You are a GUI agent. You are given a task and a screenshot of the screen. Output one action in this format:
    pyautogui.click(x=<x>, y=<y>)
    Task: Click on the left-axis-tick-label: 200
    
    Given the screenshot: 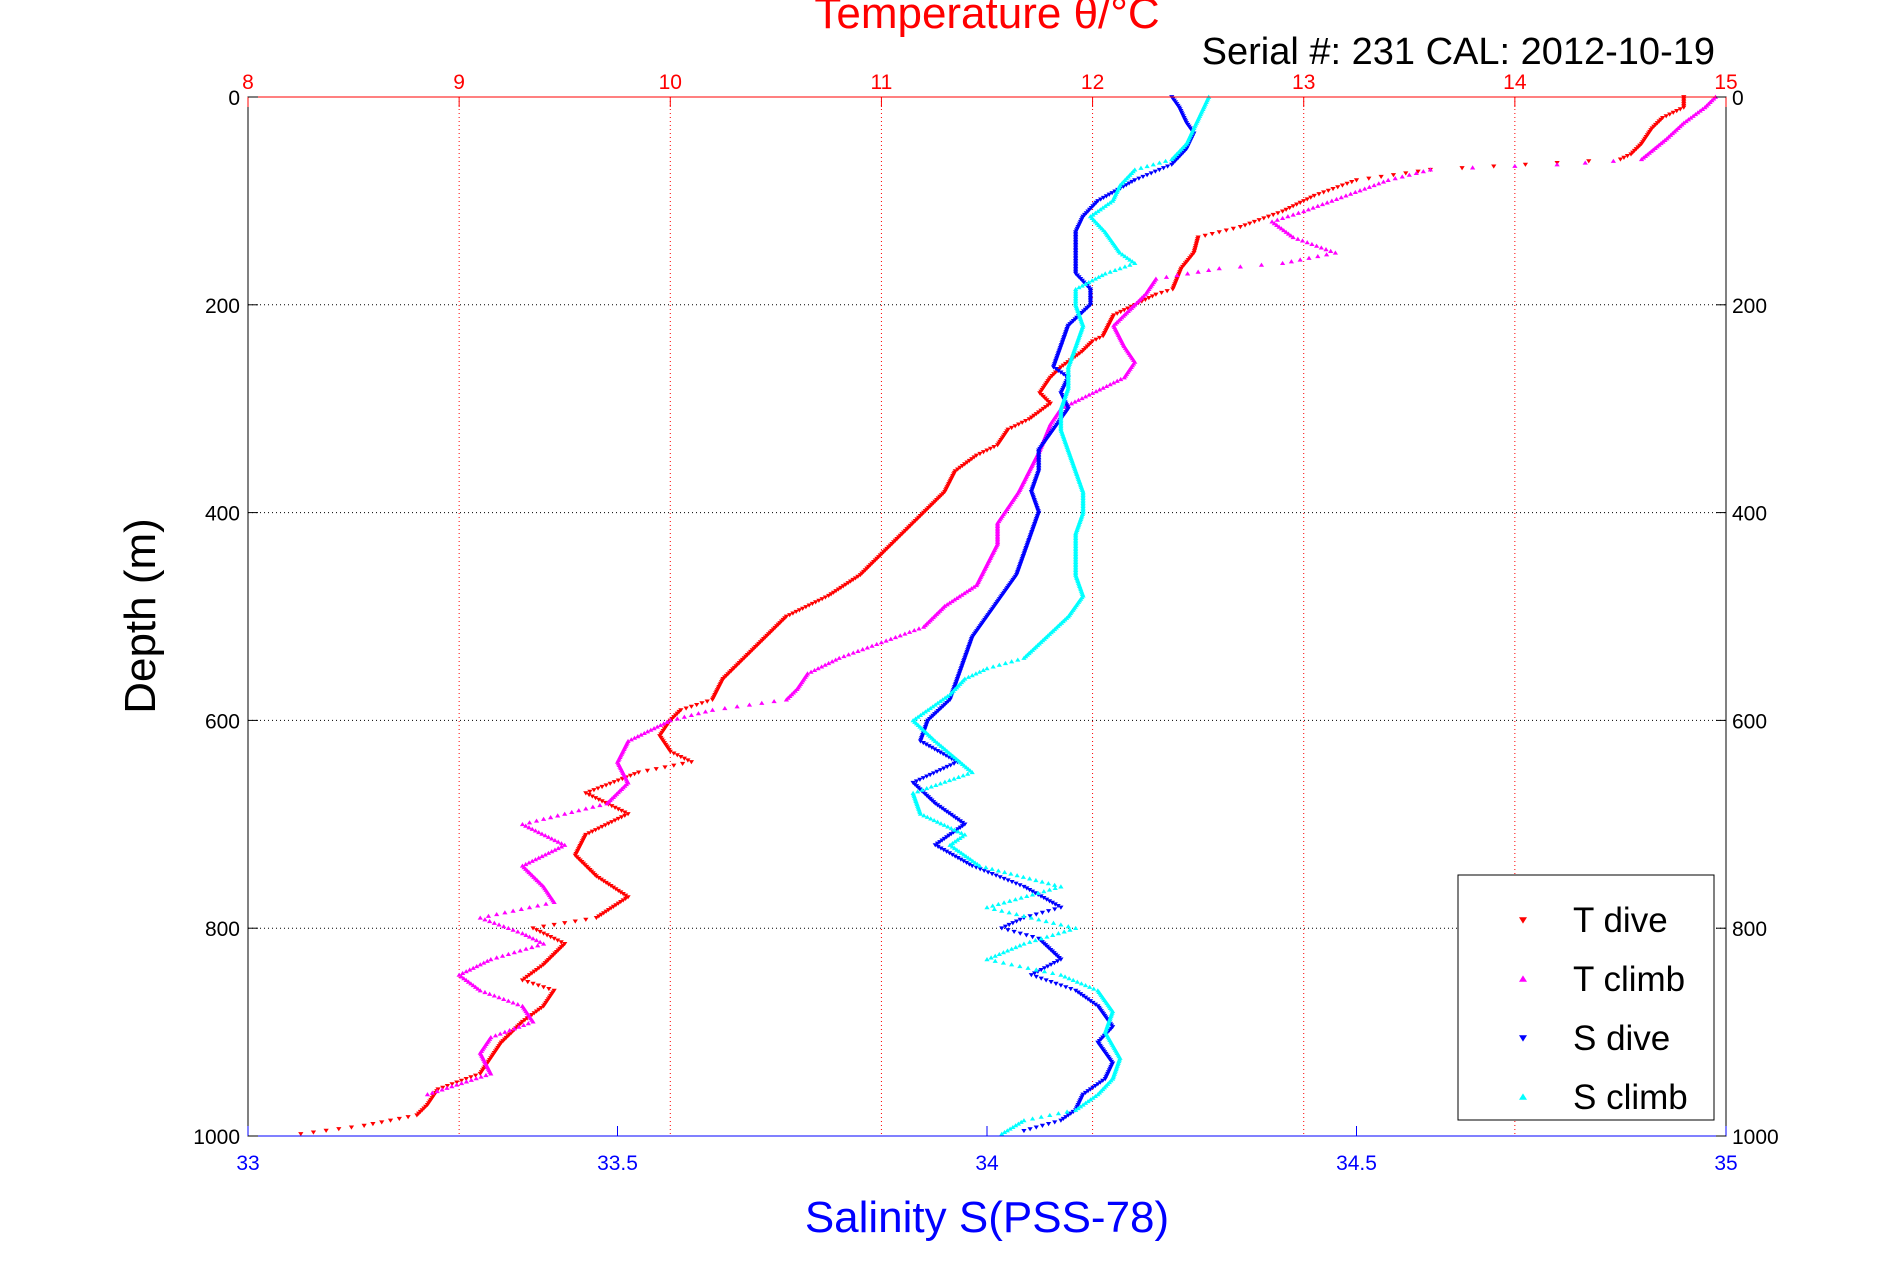 What is the action you would take?
    pyautogui.click(x=222, y=306)
    